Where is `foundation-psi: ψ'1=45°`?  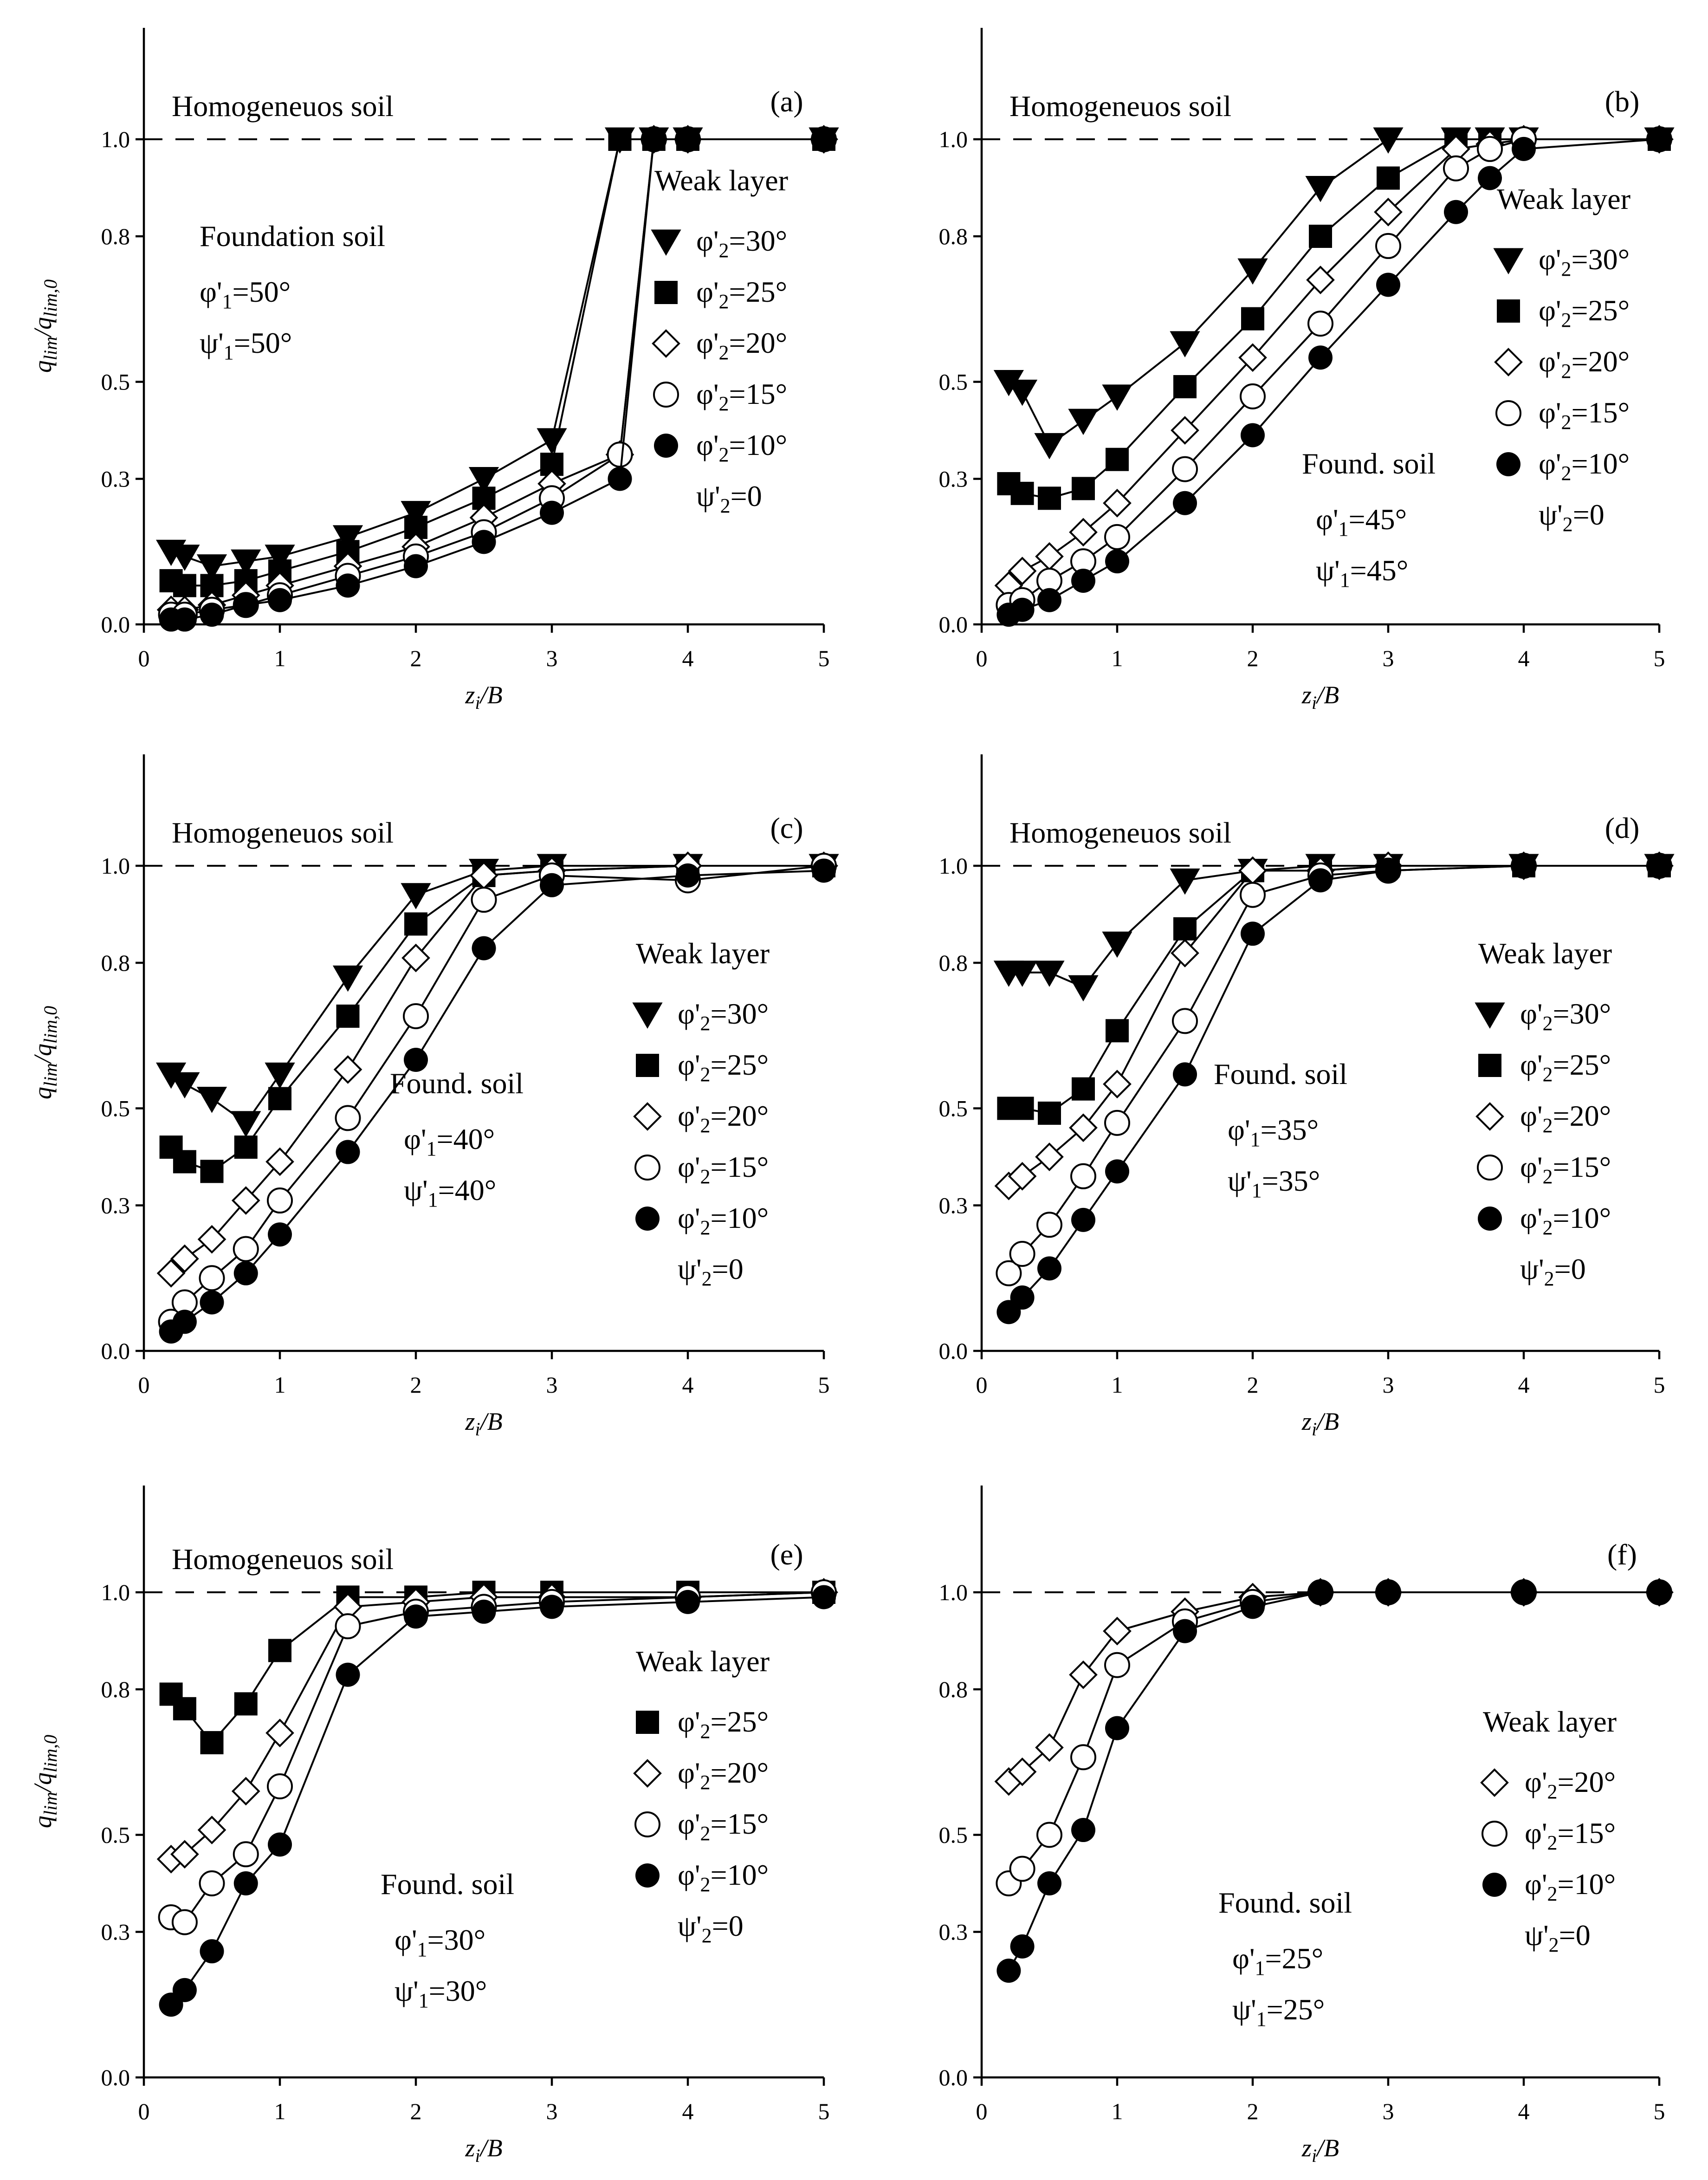
foundation-psi: ψ'1=45° is located at coordinates (1362, 572).